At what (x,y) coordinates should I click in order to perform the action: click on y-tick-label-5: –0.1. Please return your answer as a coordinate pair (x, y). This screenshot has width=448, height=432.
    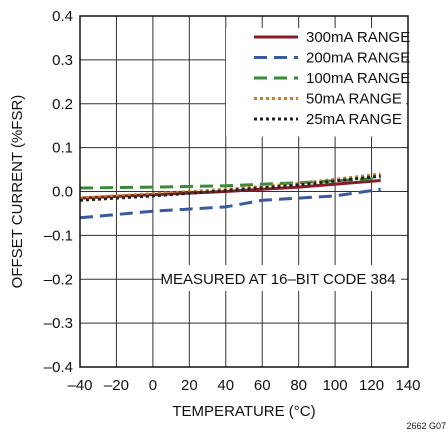
    Looking at the image, I should click on (58, 235).